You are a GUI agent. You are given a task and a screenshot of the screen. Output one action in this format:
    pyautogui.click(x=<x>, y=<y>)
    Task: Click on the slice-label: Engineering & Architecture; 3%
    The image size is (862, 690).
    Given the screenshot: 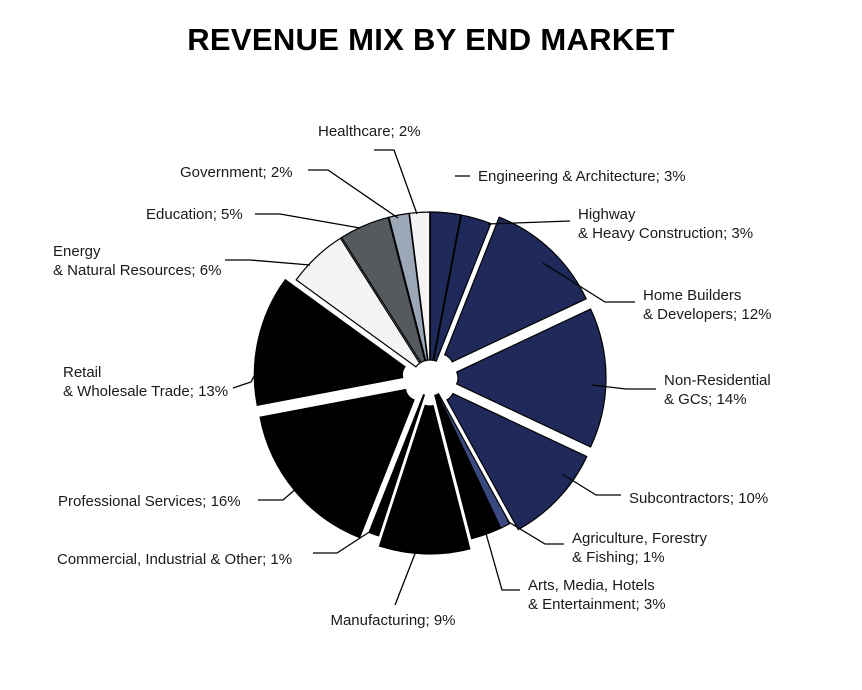 What is the action you would take?
    pyautogui.click(x=582, y=176)
    